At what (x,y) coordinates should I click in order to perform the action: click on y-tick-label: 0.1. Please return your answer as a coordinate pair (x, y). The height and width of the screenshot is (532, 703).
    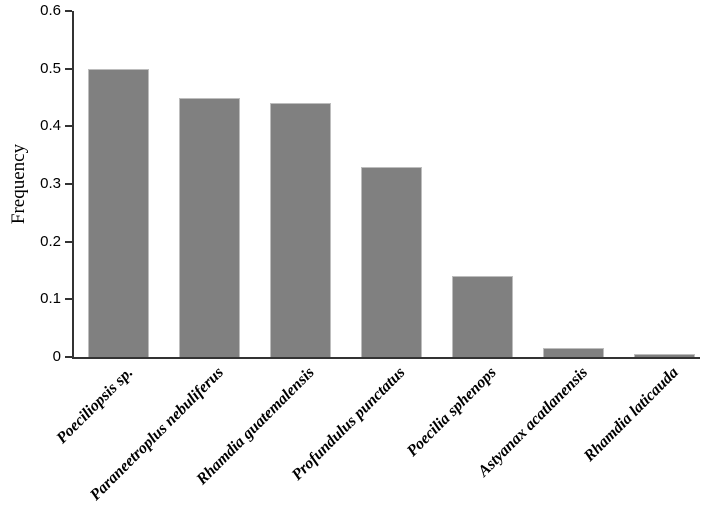
    Looking at the image, I should click on (50, 299).